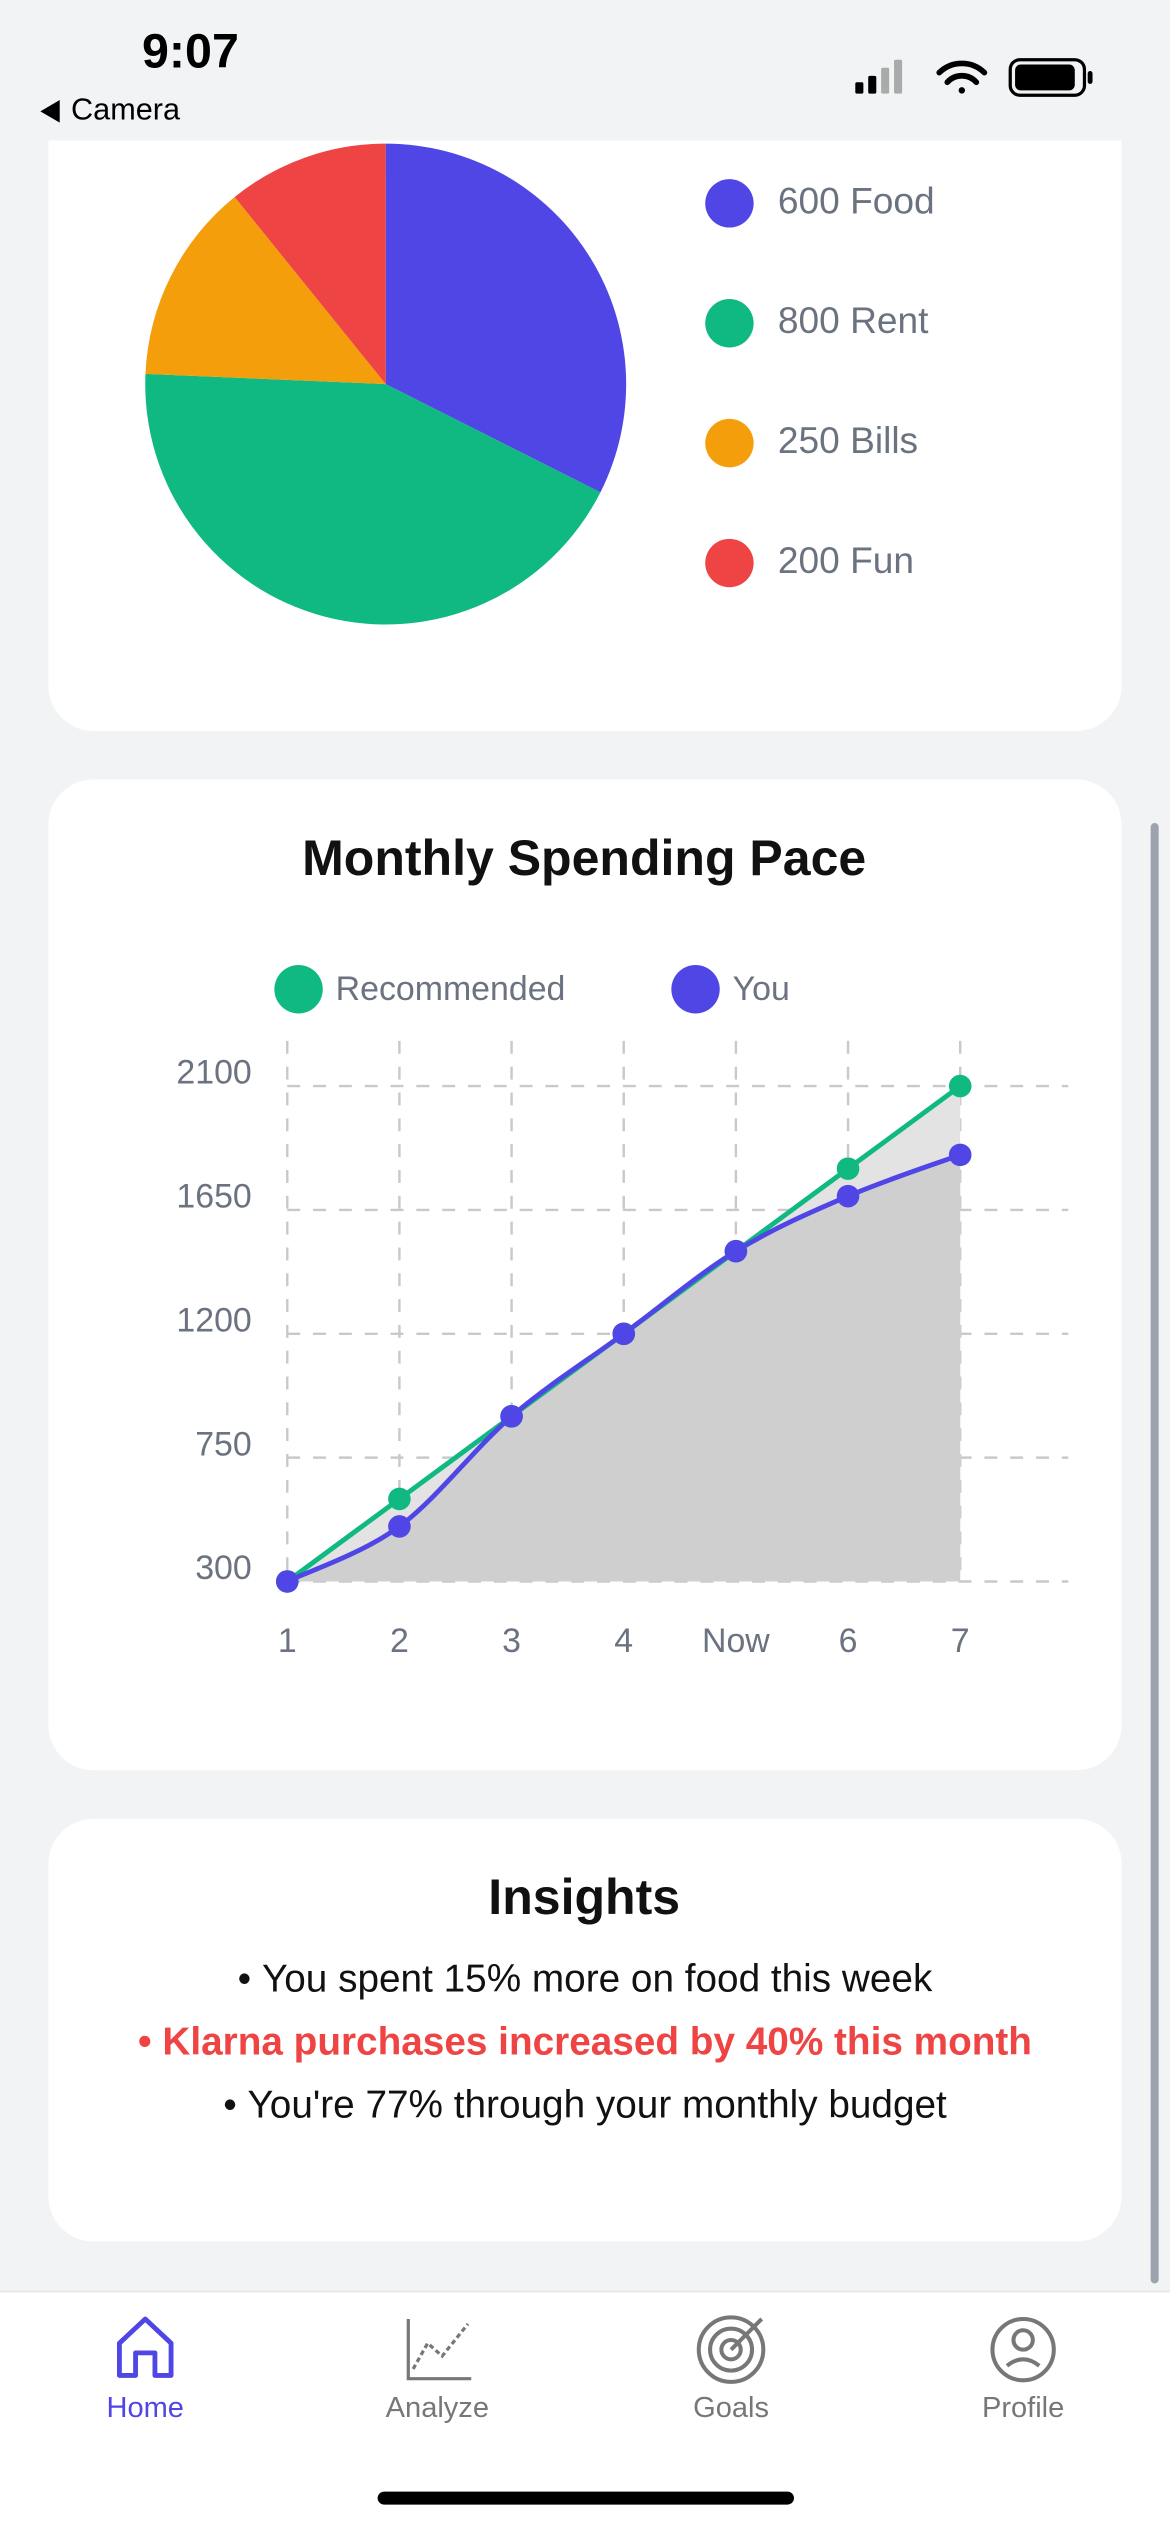 This screenshot has width=1170, height=2532. I want to click on legend-value: 800, so click(809, 320).